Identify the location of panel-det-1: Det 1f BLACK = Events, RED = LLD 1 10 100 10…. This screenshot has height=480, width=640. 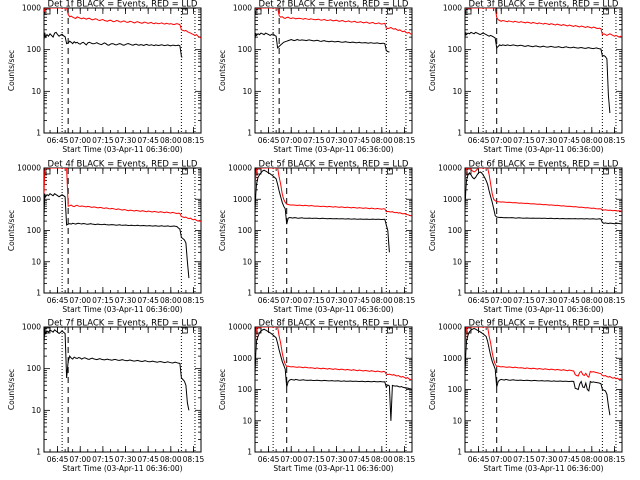
(105, 77).